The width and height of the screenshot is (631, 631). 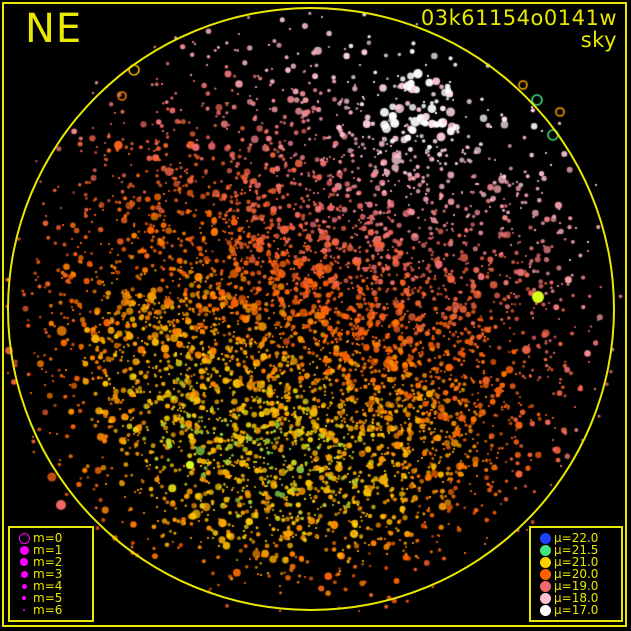 I want to click on magnitude-legend-label: m=3, so click(x=48, y=574).